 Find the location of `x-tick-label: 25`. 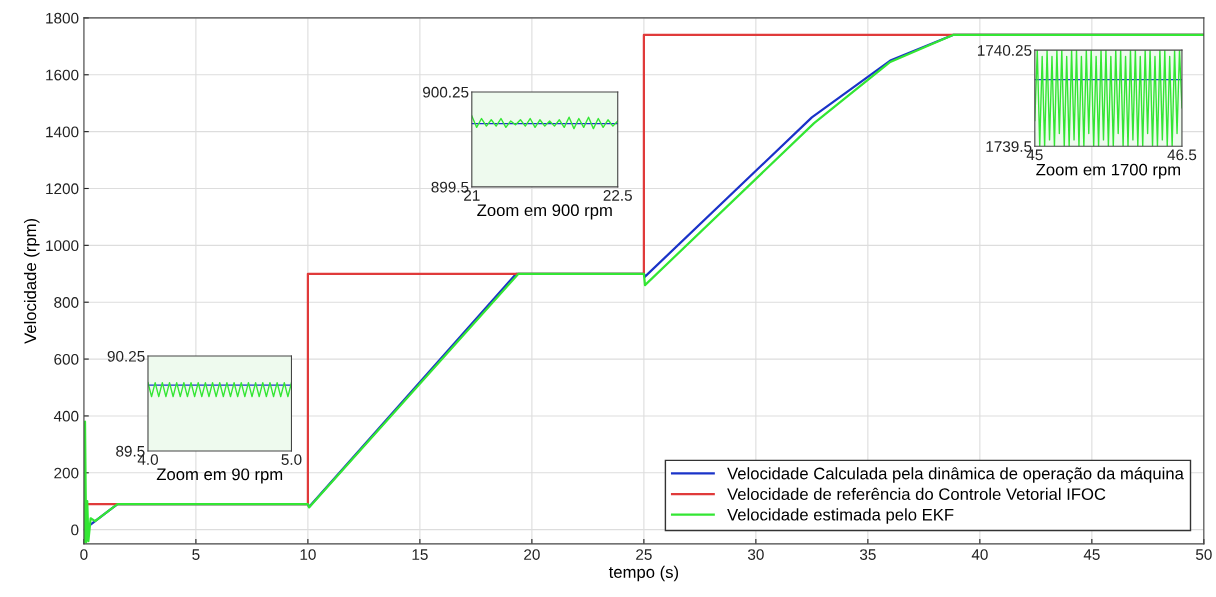

x-tick-label: 25 is located at coordinates (644, 554).